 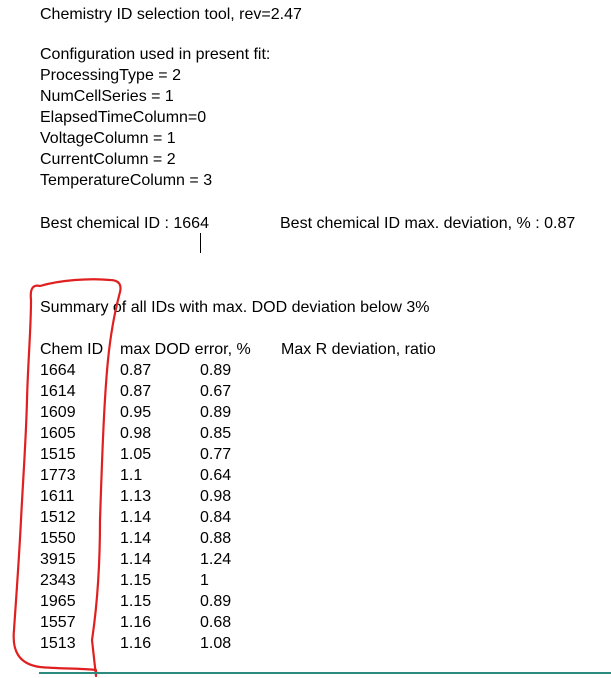 I want to click on cell-chem-id: 1605, so click(x=58, y=433).